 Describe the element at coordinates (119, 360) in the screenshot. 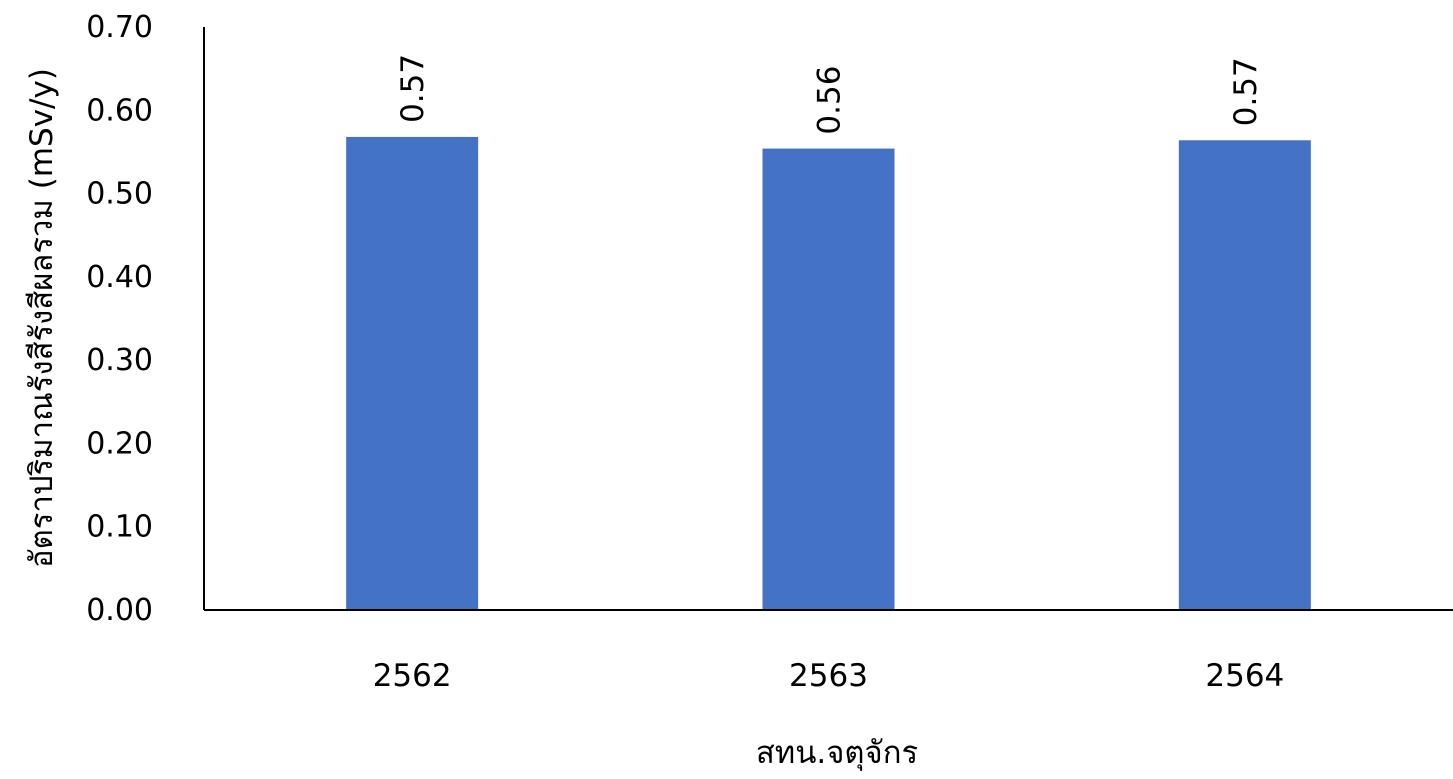

I see `y-tick-label: 0.30` at that location.